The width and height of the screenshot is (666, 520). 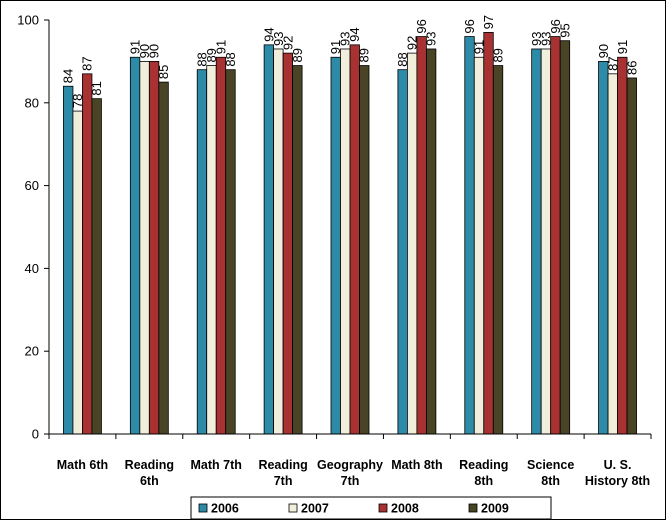 I want to click on data-label: 81, so click(x=96, y=88).